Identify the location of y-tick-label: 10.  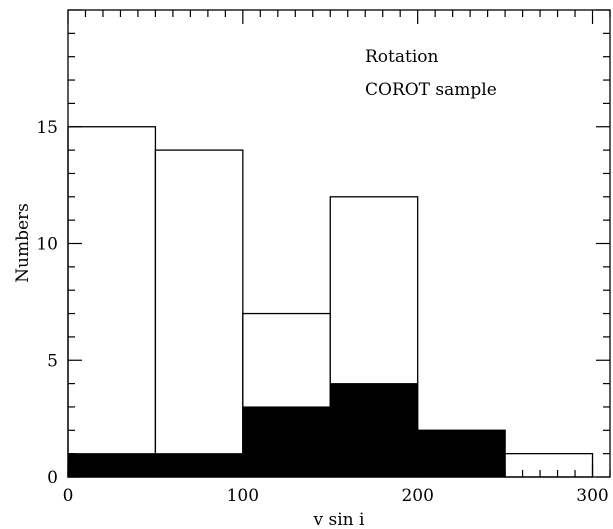
(47, 245).